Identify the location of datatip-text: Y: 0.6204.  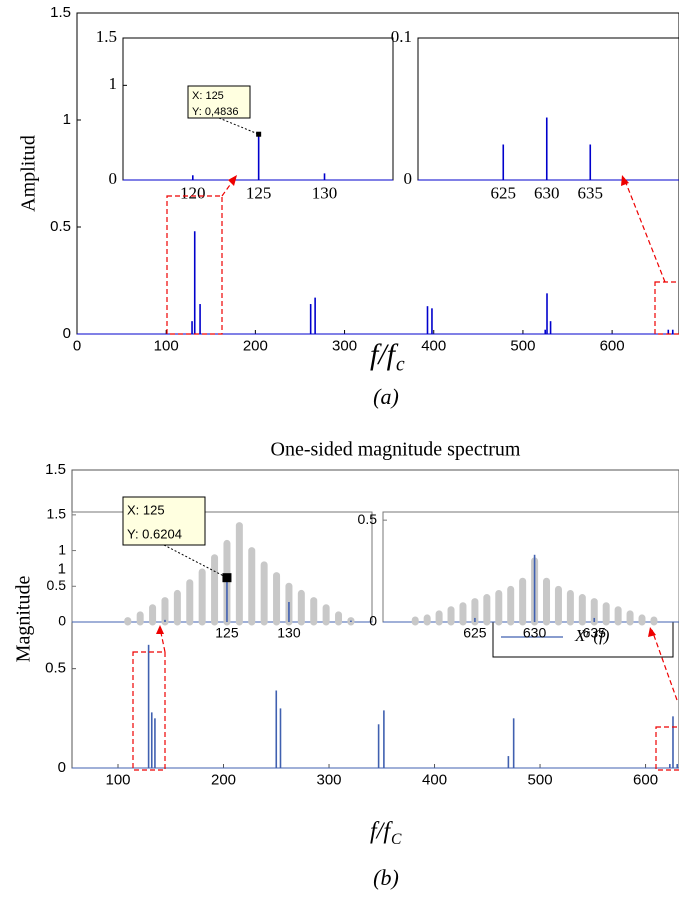
(154, 533).